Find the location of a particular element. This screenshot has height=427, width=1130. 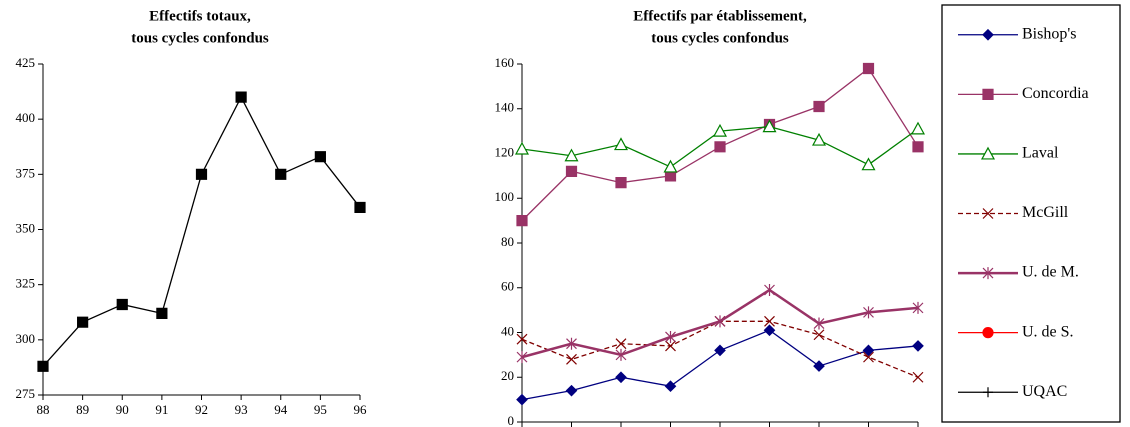

legend-label: Laval is located at coordinates (1040, 153).